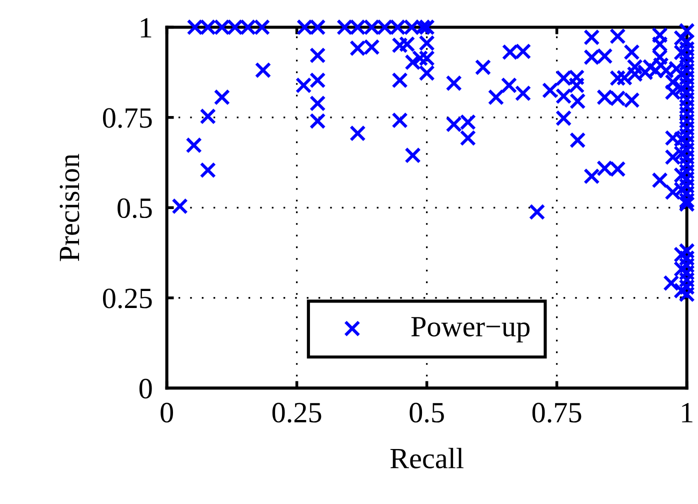  Describe the element at coordinates (470, 329) in the screenshot. I see `legend-label: Power−up` at that location.